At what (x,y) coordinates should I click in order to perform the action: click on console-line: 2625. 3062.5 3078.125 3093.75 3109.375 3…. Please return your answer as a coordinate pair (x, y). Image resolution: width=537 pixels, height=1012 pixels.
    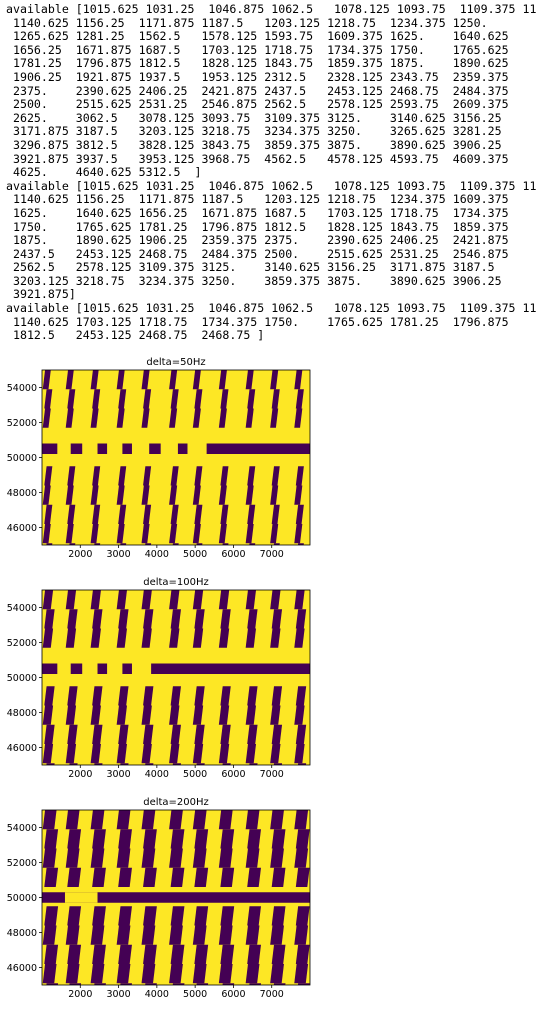
    Looking at the image, I should click on (254, 117).